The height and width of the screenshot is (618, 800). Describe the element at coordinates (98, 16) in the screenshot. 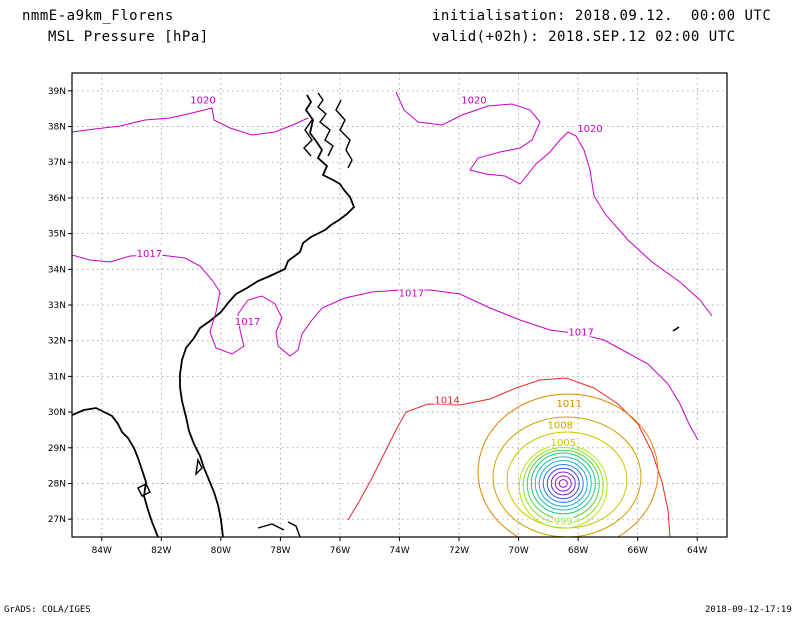

I see `model-name: nmmE-a9km_Florens` at that location.